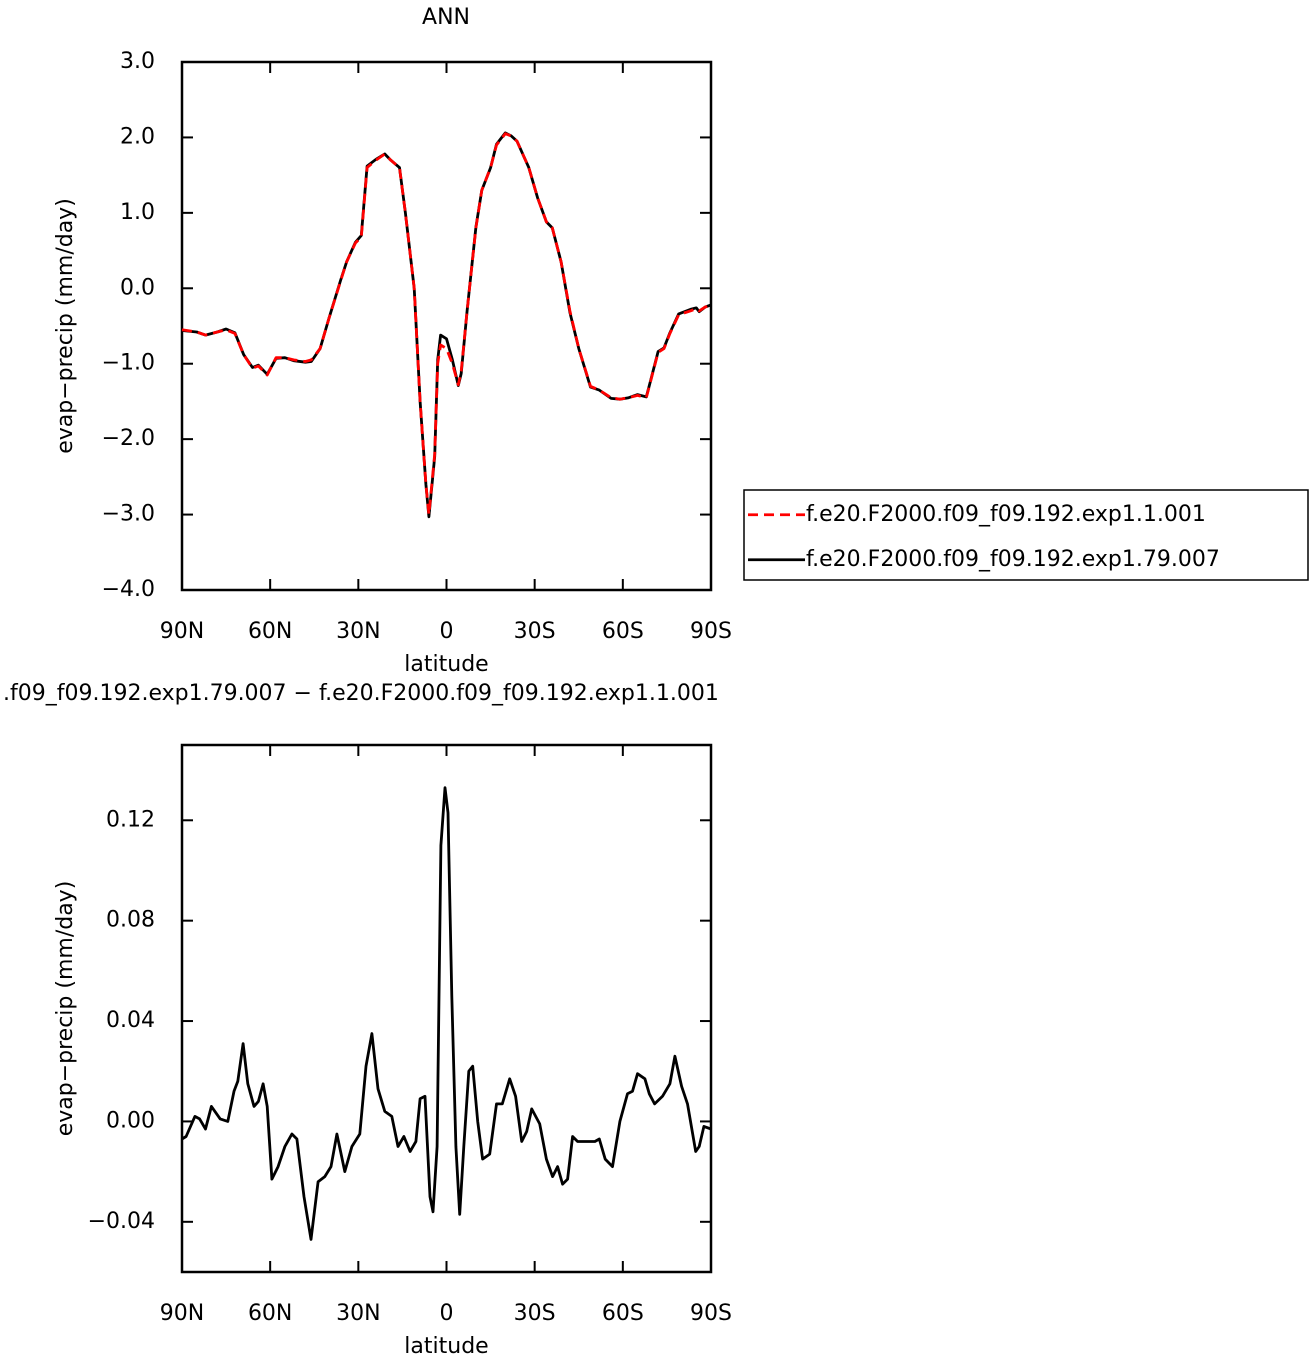  What do you see at coordinates (137, 212) in the screenshot?
I see `y-tick-label: 1.0` at bounding box center [137, 212].